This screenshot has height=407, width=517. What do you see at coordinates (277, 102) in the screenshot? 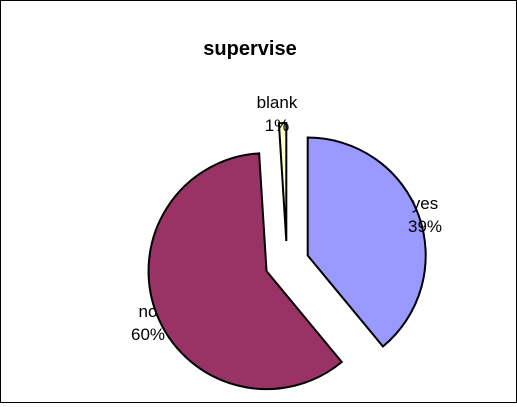
I see `slice-label-blank: blank` at bounding box center [277, 102].